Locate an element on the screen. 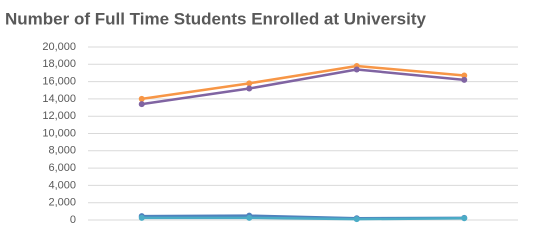 Image resolution: width=556 pixels, height=240 pixels. y-tick-label: 12,000 is located at coordinates (59, 116).